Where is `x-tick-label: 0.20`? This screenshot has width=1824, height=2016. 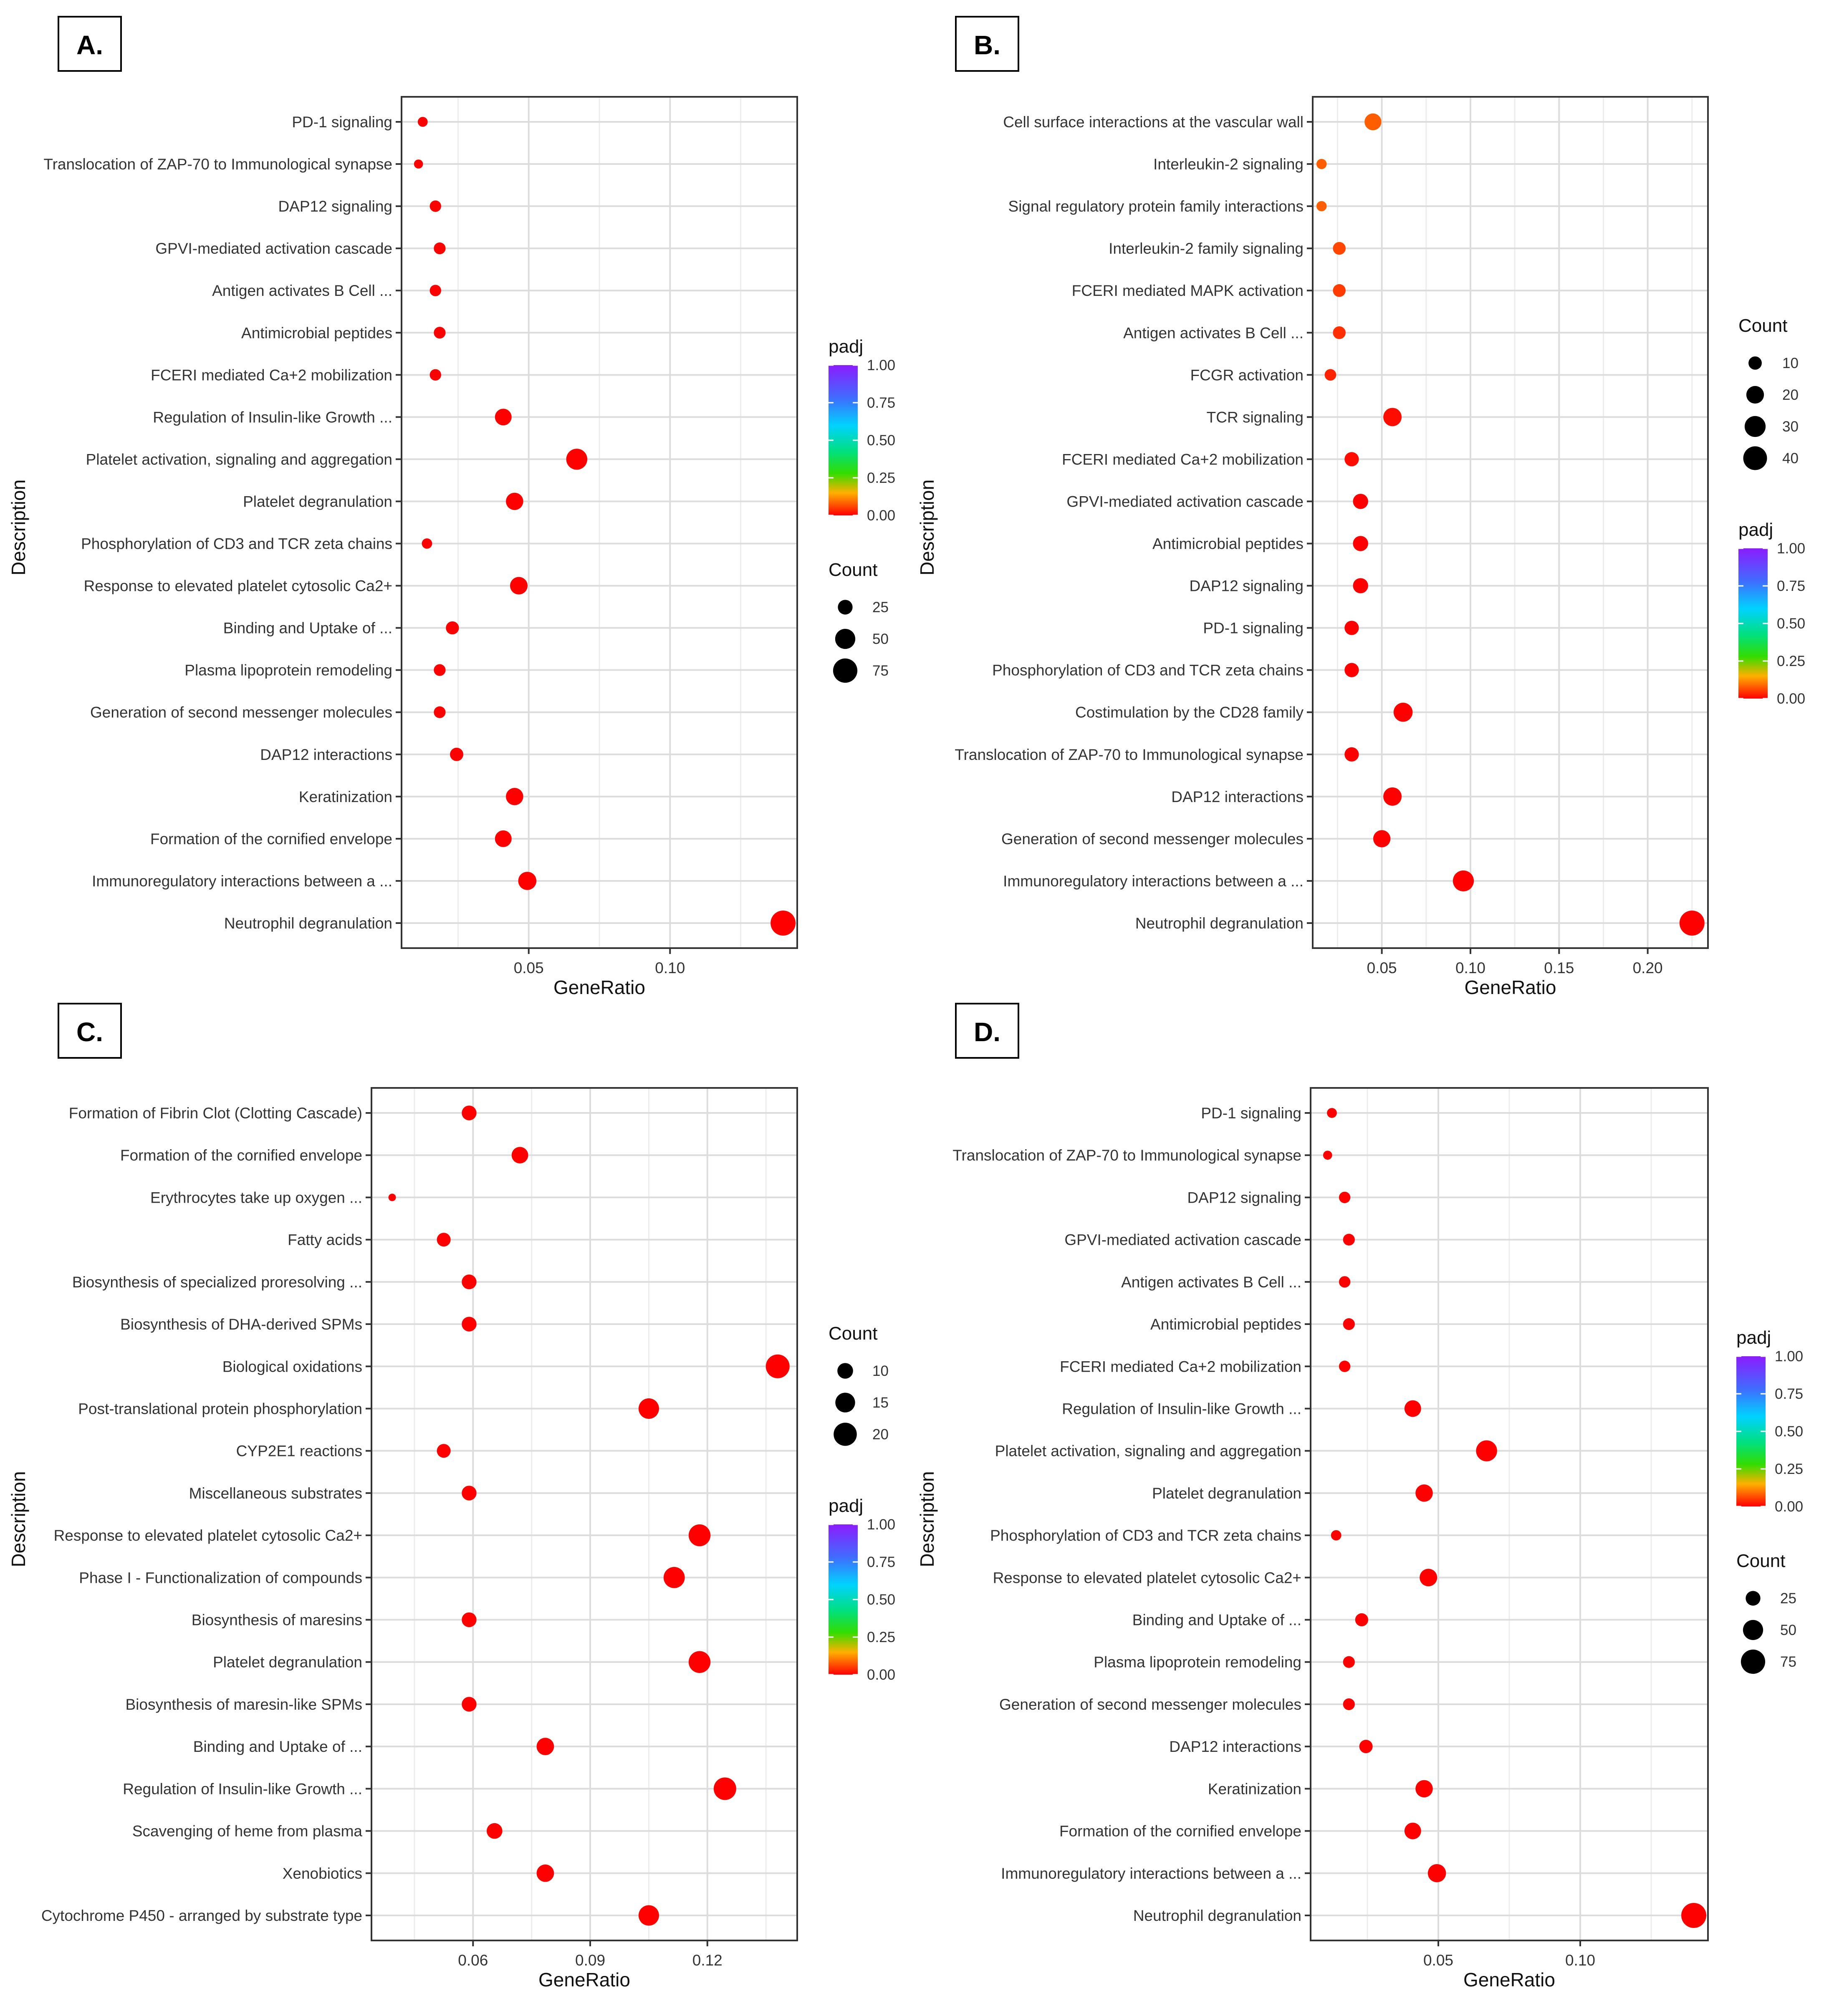 x-tick-label: 0.20 is located at coordinates (1648, 967).